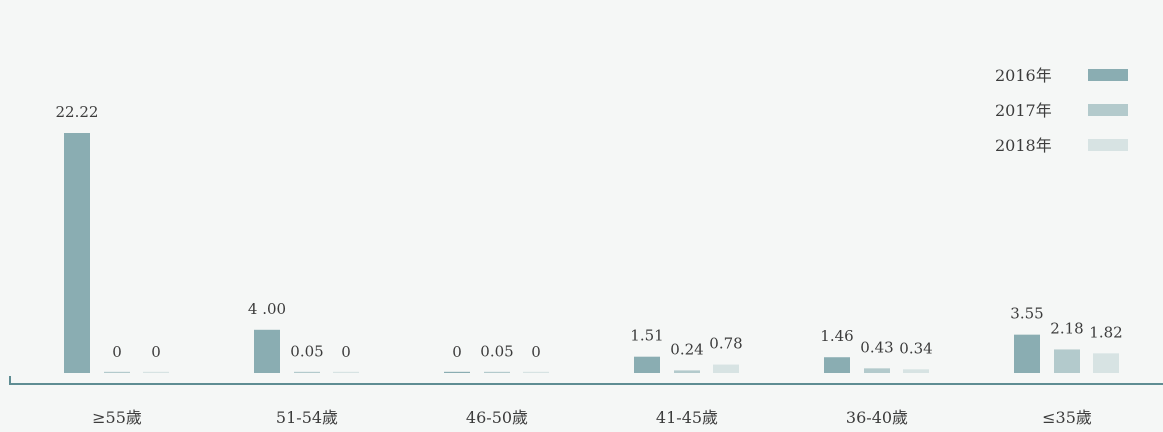 The height and width of the screenshot is (432, 1163). I want to click on category-label: ≤35歲, so click(1067, 417).